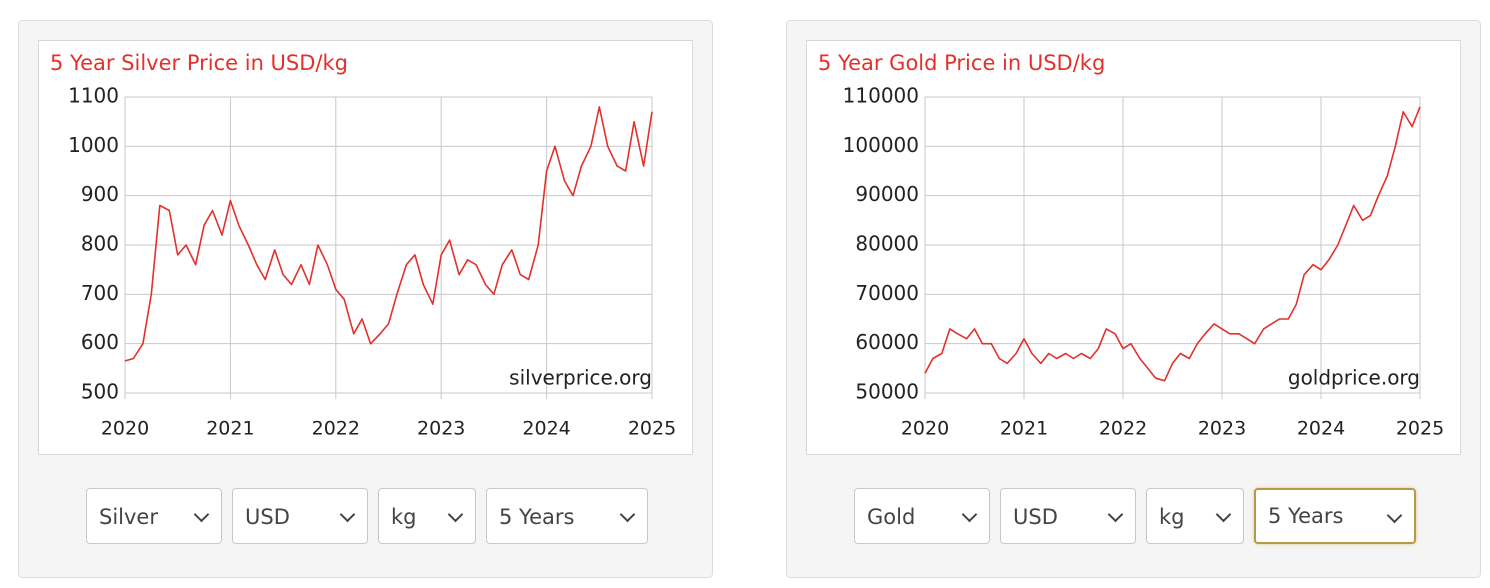  I want to click on y-tick-label: 60000, so click(887, 342).